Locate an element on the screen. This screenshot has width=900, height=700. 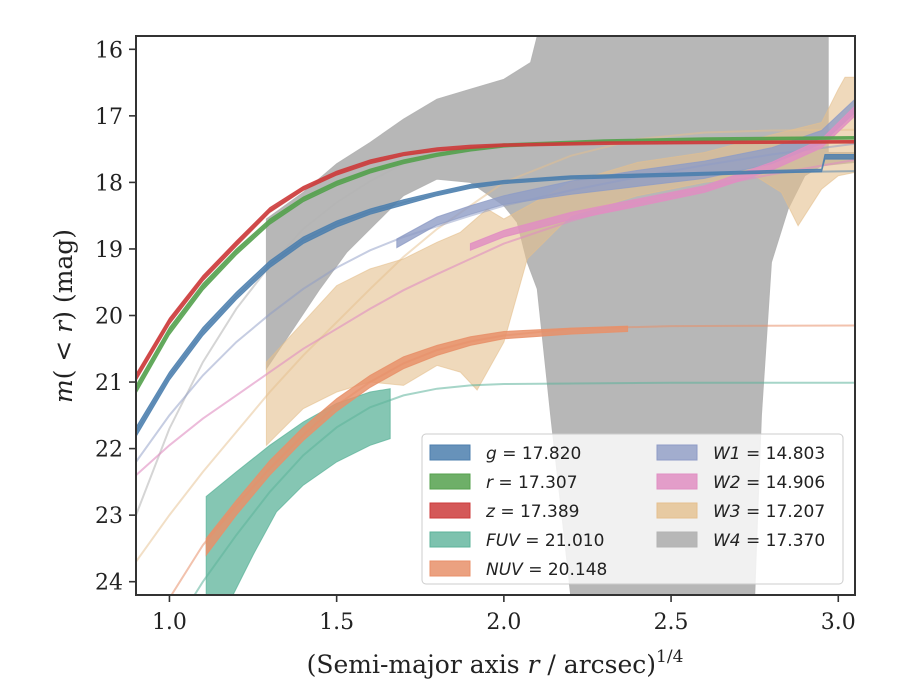
y-tick-label: 22 is located at coordinates (109, 450).